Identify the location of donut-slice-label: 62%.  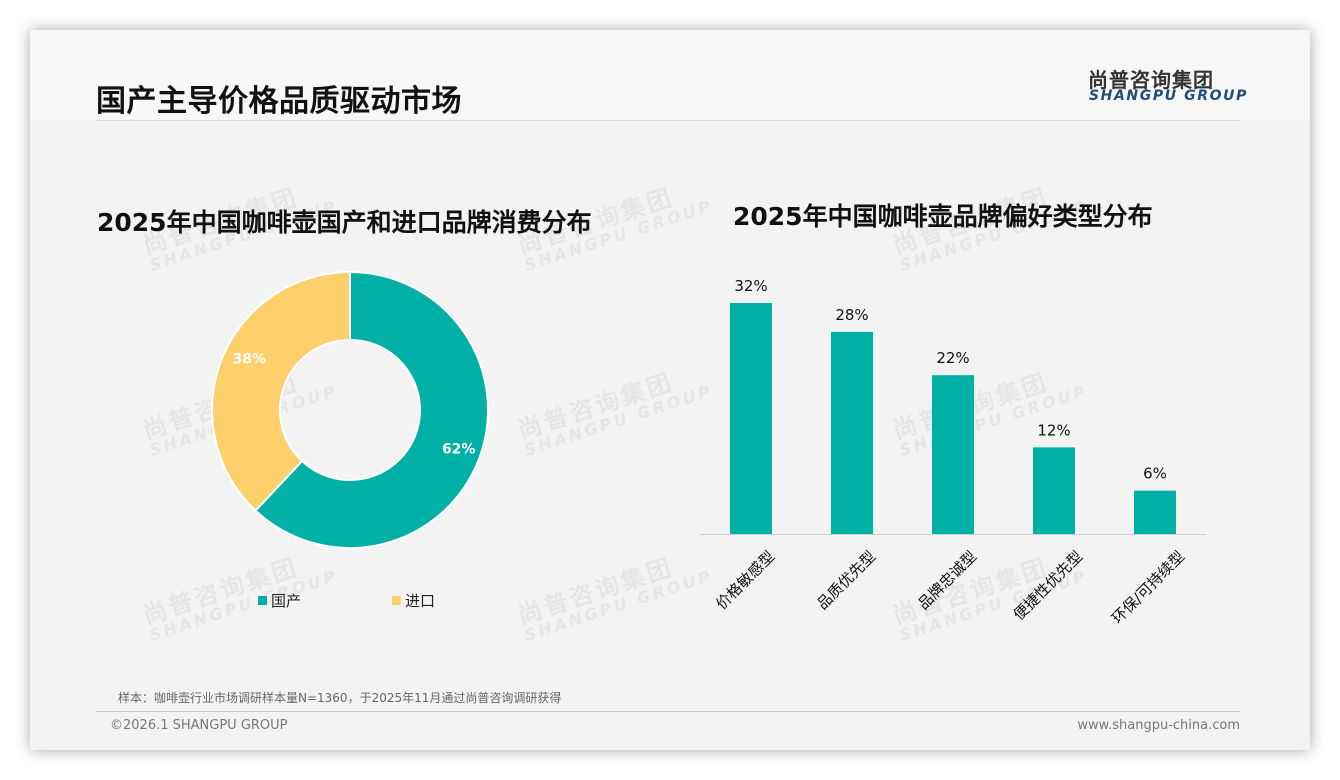
(459, 449).